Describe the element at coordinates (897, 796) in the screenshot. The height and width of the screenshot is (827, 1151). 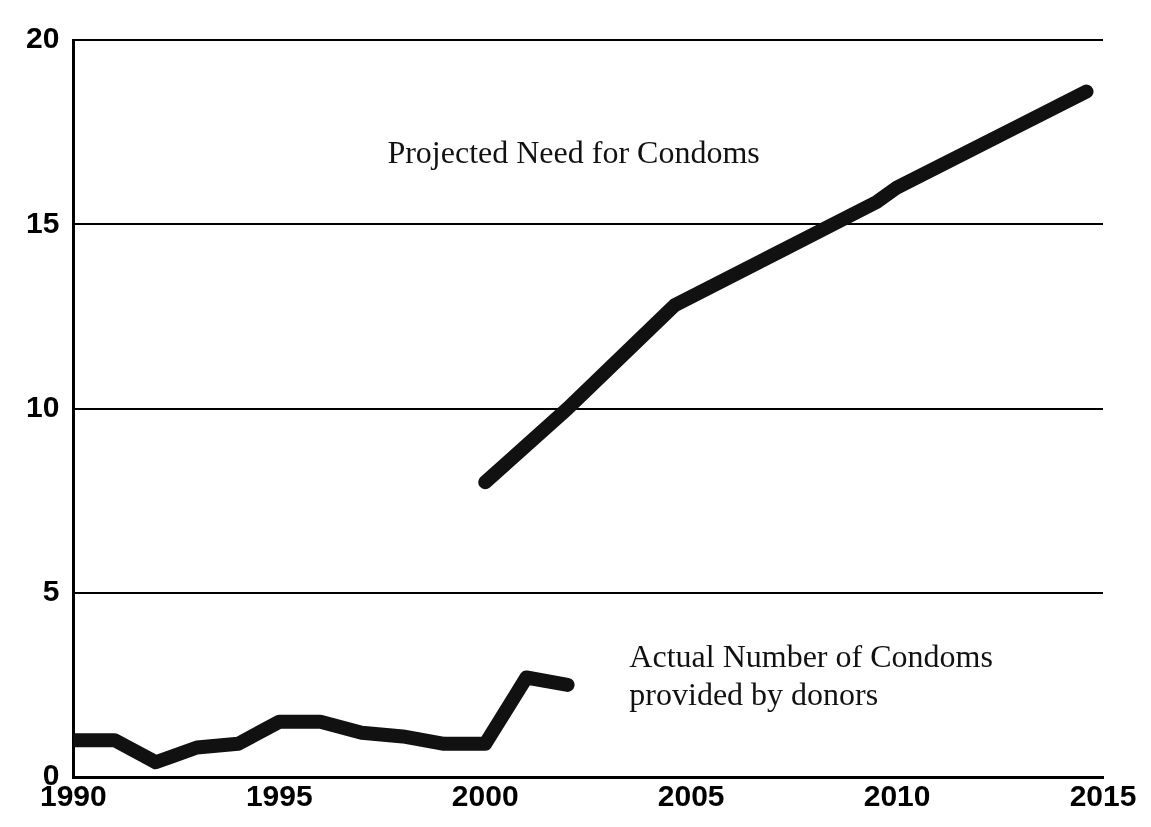
I see `x-tick-label: 2010` at that location.